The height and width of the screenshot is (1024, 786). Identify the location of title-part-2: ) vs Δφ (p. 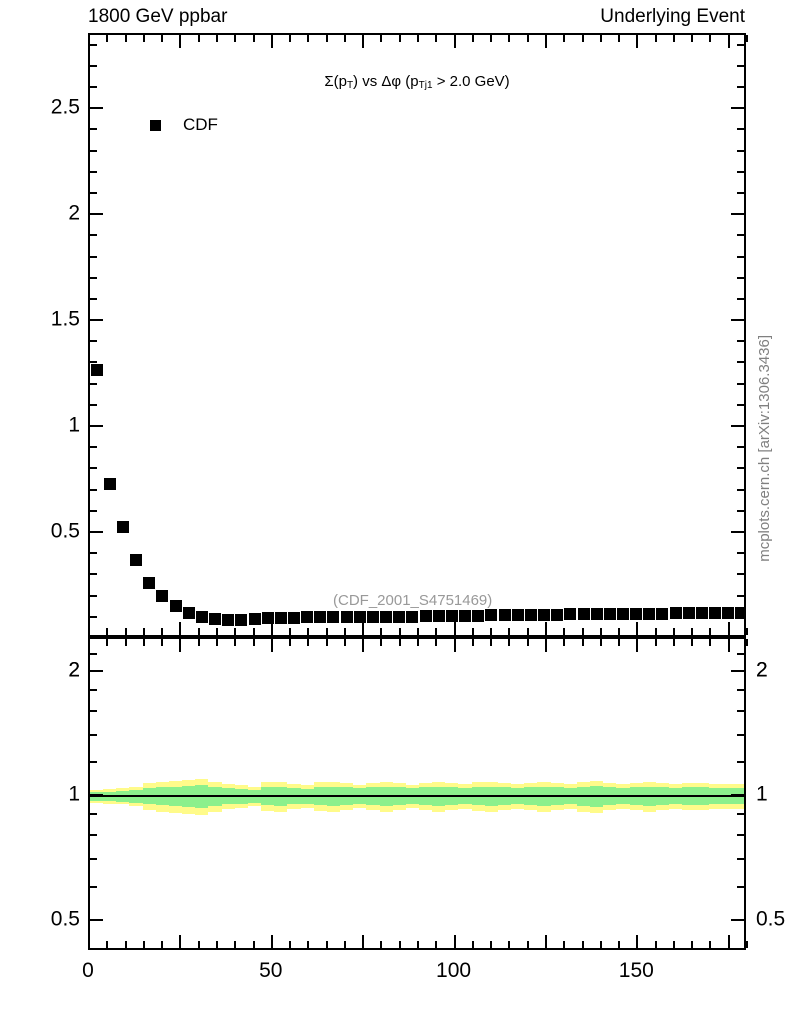
(386, 81).